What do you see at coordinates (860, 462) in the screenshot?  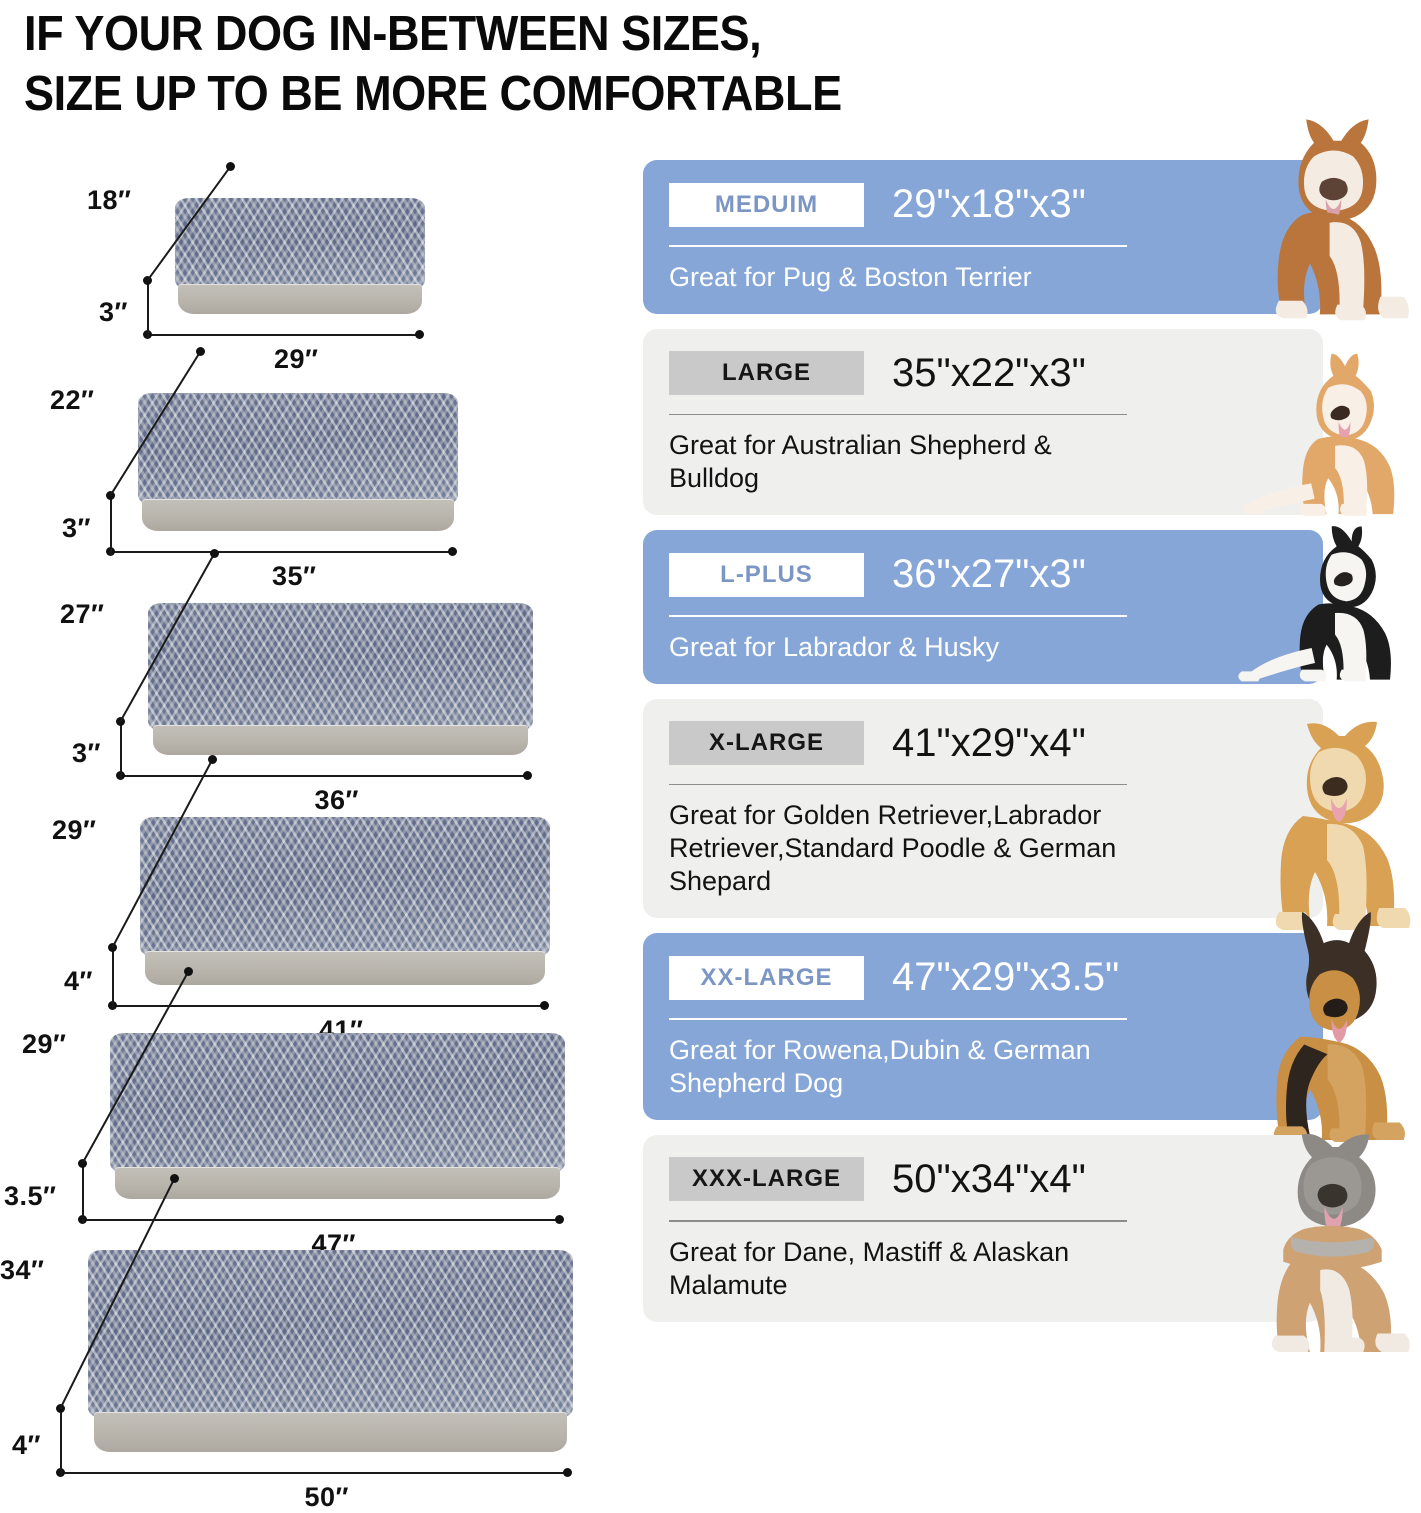 I see `breed-recommendation: Great for Australian Shepherd & Bulldog` at bounding box center [860, 462].